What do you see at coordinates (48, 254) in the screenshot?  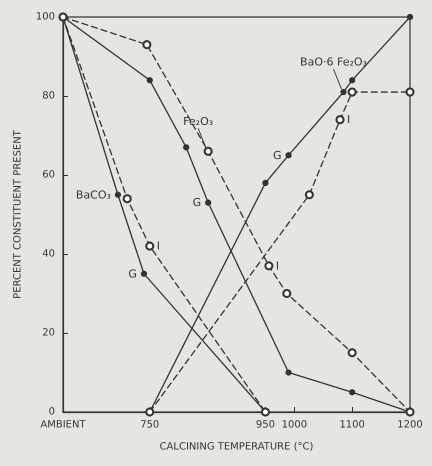 I see `y-tick-label: 40` at bounding box center [48, 254].